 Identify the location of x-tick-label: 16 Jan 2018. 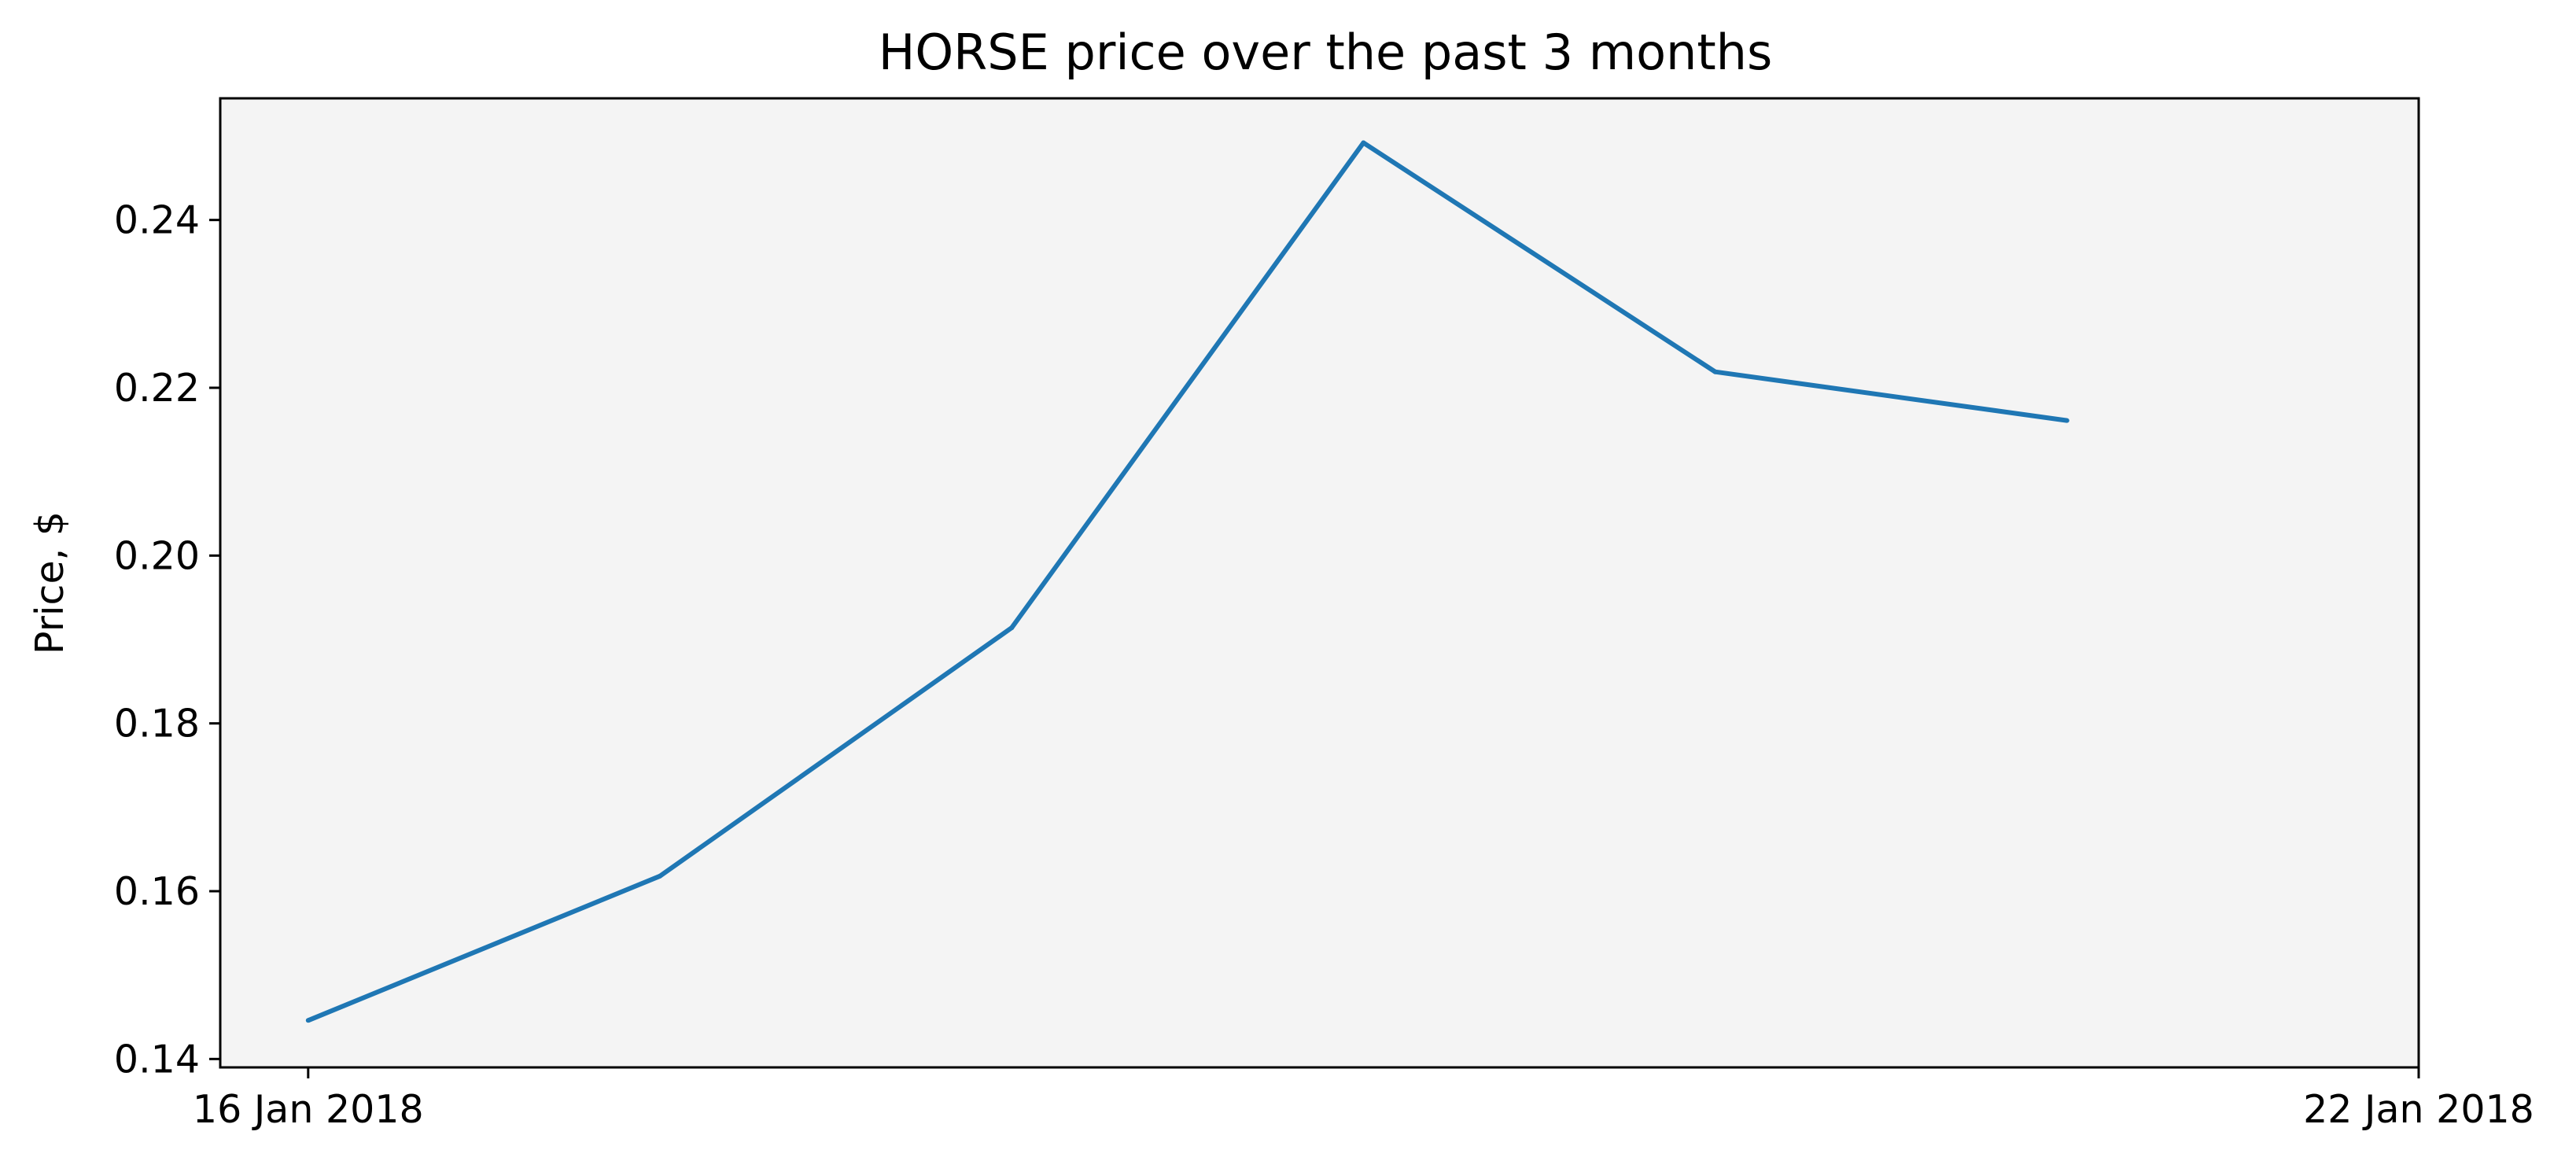
(308, 1109).